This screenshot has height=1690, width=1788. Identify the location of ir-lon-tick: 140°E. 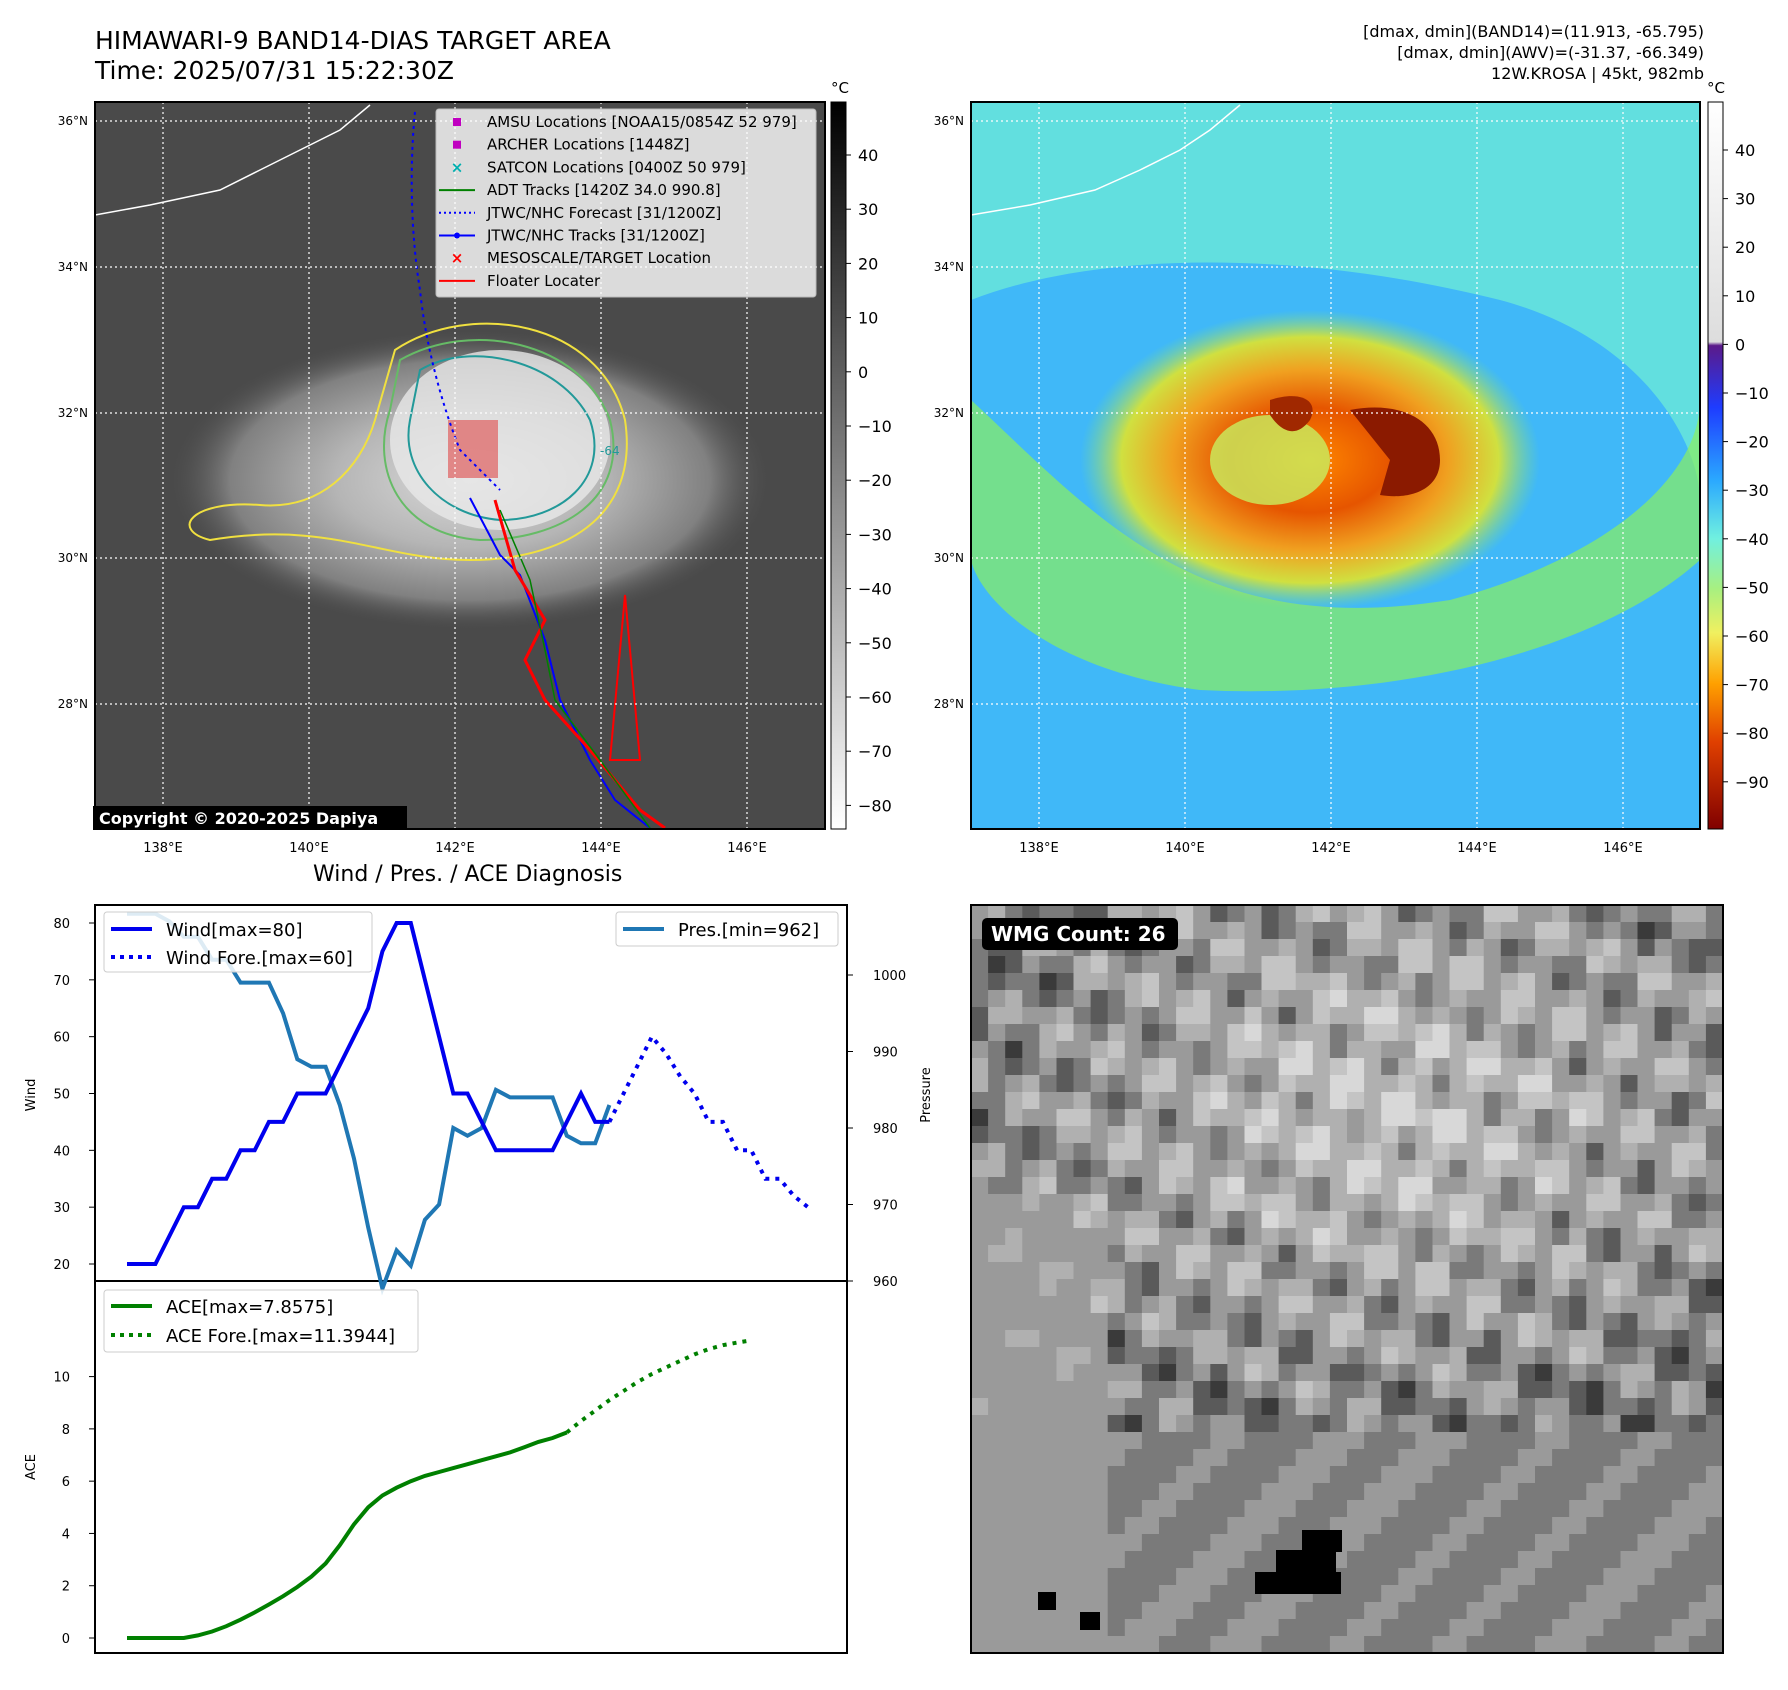
(309, 848).